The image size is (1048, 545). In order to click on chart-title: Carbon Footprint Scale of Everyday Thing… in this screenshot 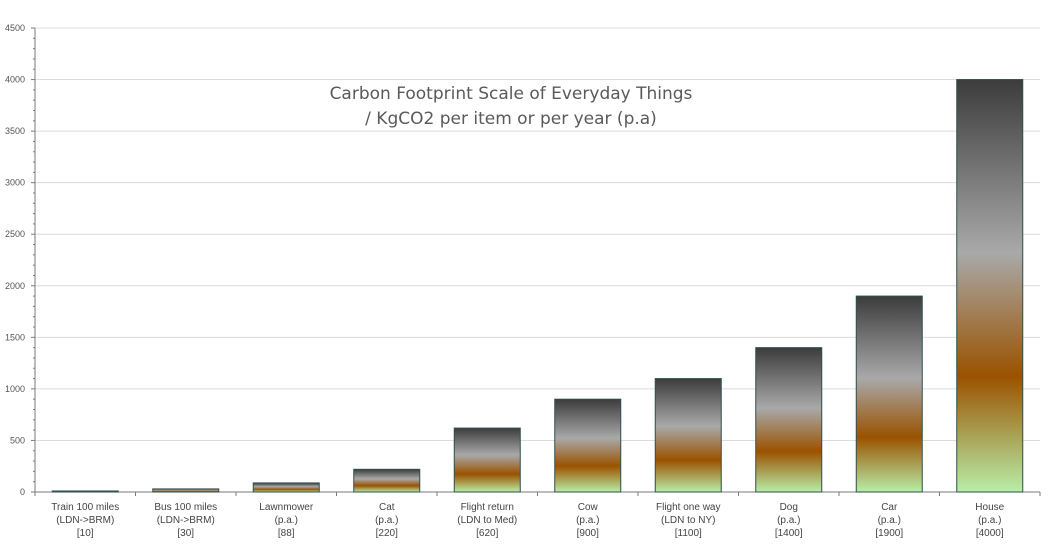, I will do `click(511, 106)`.